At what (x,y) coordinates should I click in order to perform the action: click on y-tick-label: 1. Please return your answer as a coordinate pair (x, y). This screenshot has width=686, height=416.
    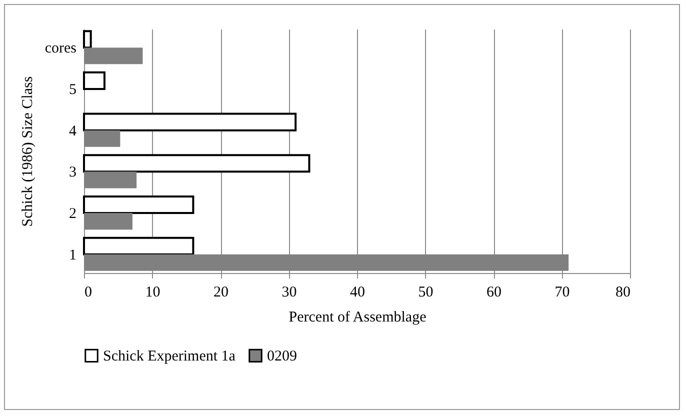
    Looking at the image, I should click on (72, 255).